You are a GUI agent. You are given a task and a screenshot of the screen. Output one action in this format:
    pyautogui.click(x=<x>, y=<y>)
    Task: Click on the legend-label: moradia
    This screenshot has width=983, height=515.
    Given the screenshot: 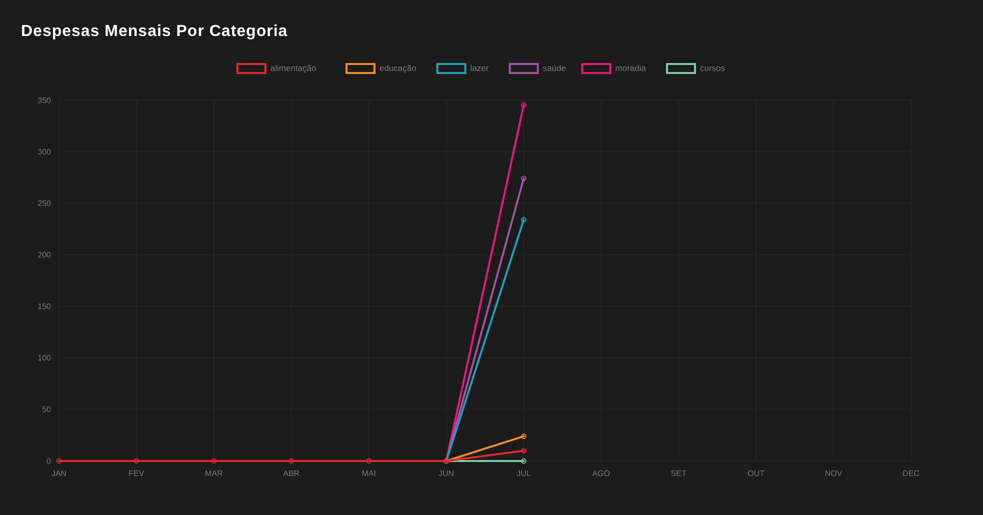 What is the action you would take?
    pyautogui.click(x=630, y=67)
    